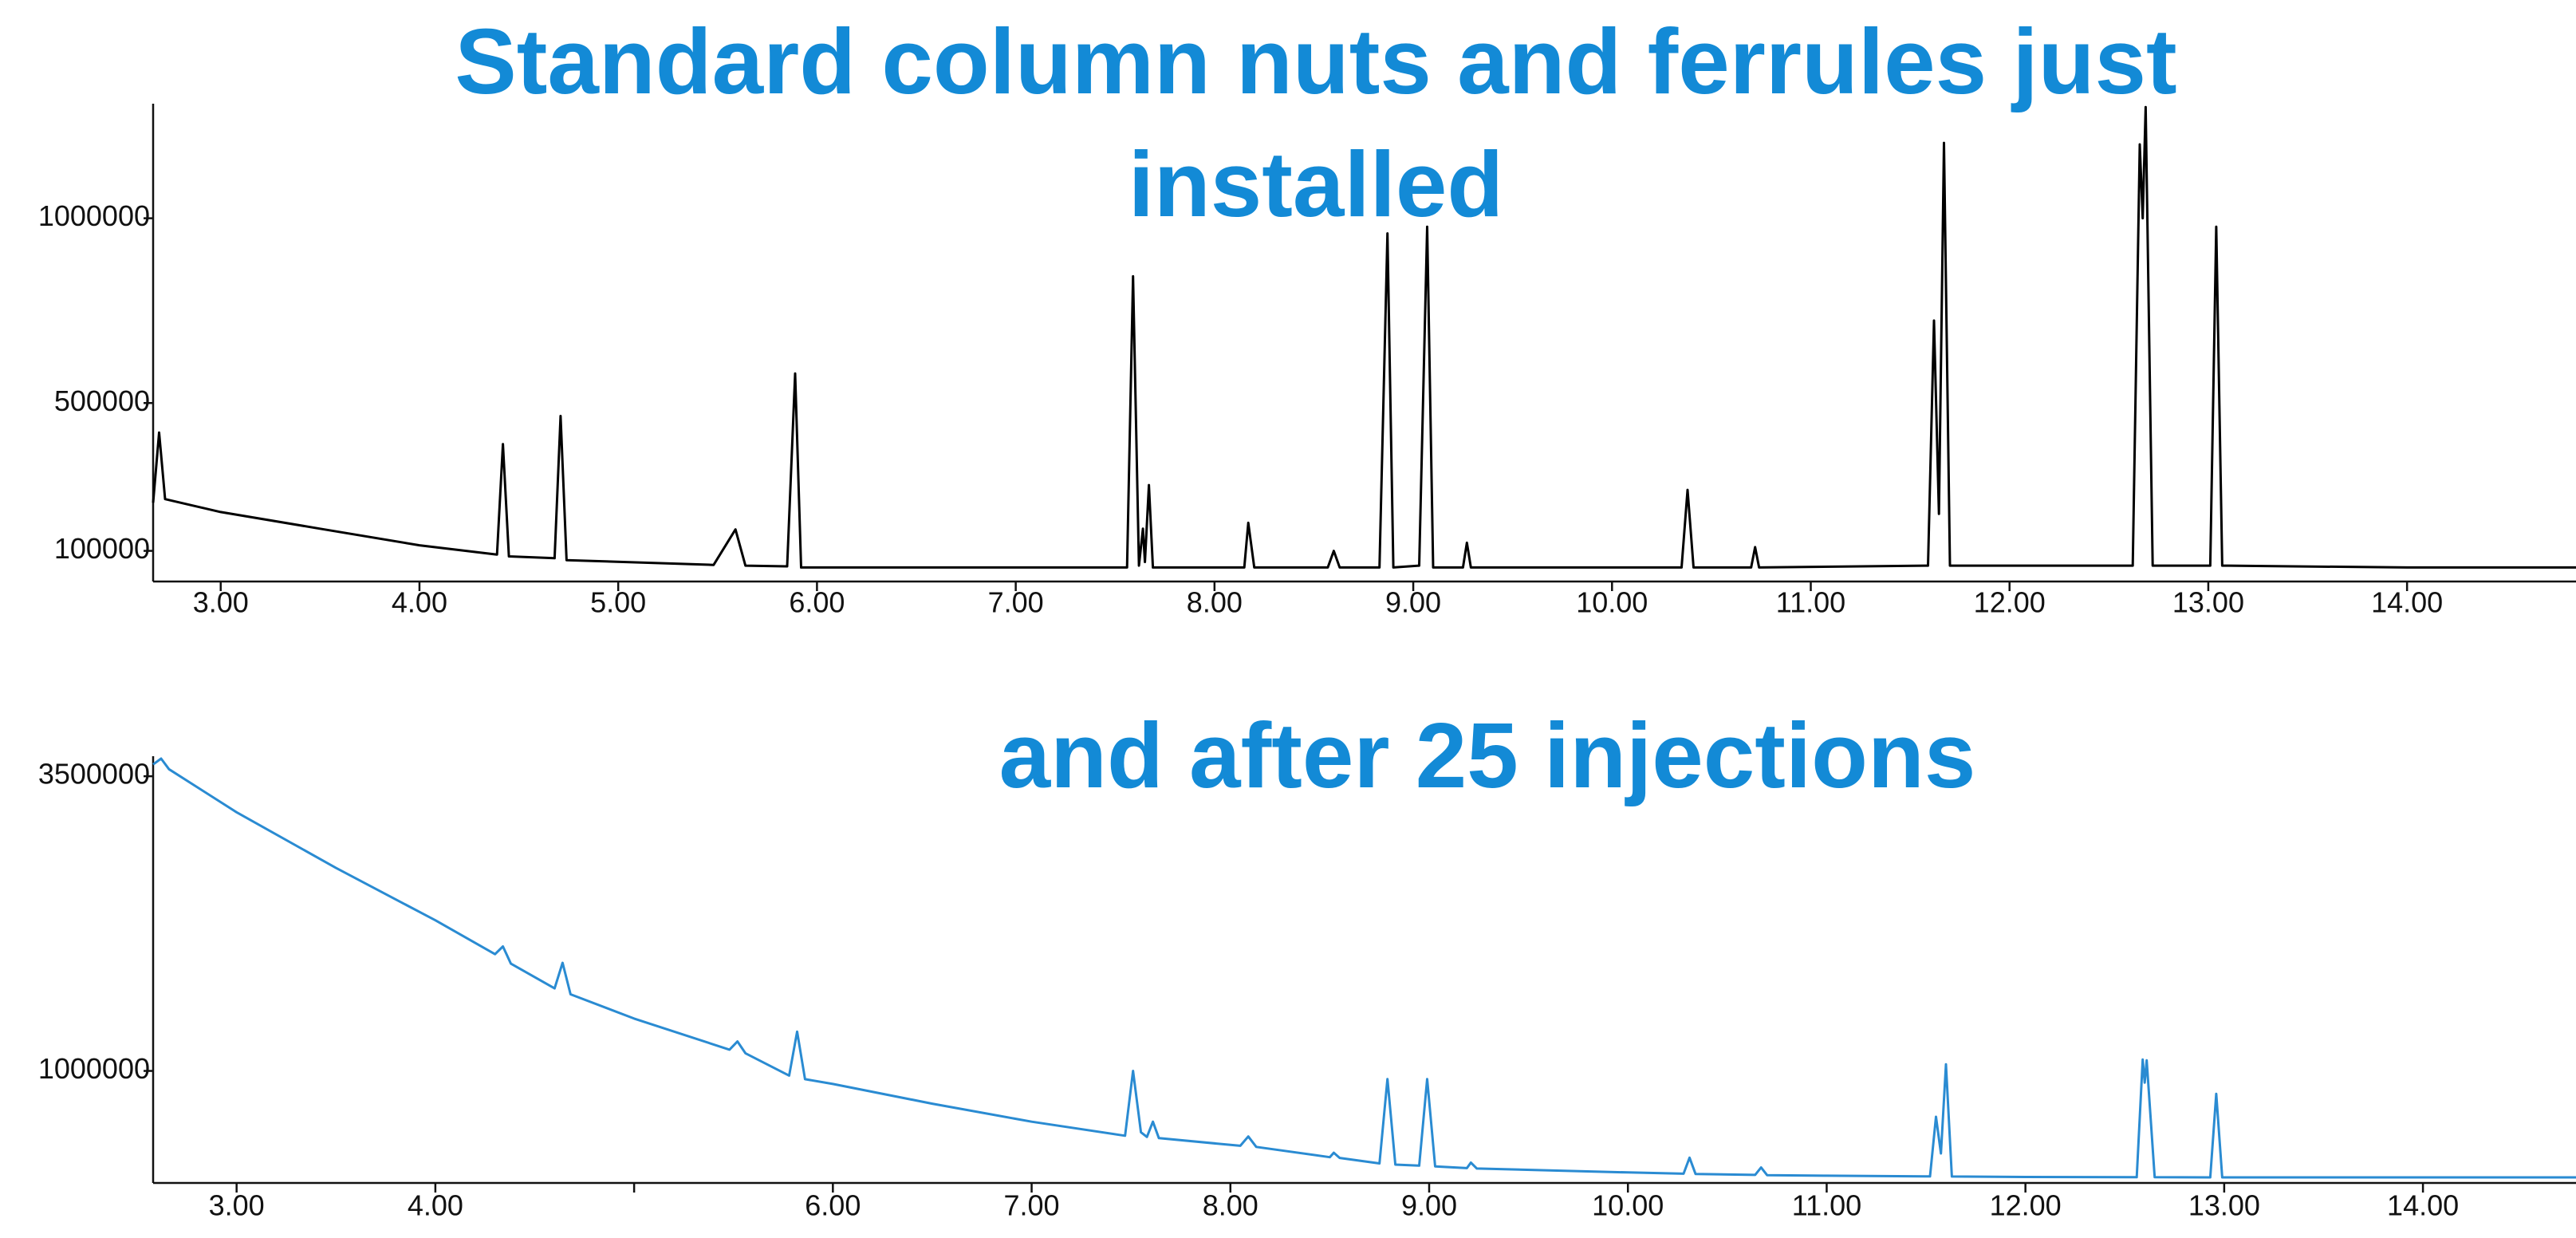 This screenshot has width=2576, height=1238. Describe the element at coordinates (102, 400) in the screenshot. I see `y-tick-label: 500000` at that location.